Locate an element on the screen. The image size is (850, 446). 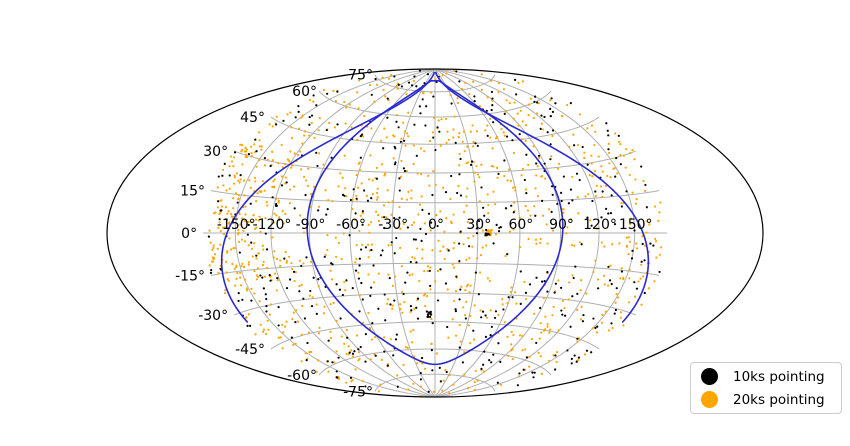
lat-tick-label: -45° is located at coordinates (250, 350).